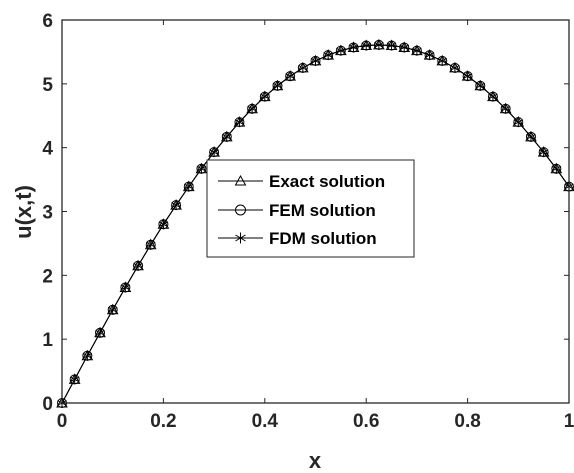 This screenshot has height=473, width=574. What do you see at coordinates (323, 238) in the screenshot?
I see `legend-label-fdm: FDM solution` at bounding box center [323, 238].